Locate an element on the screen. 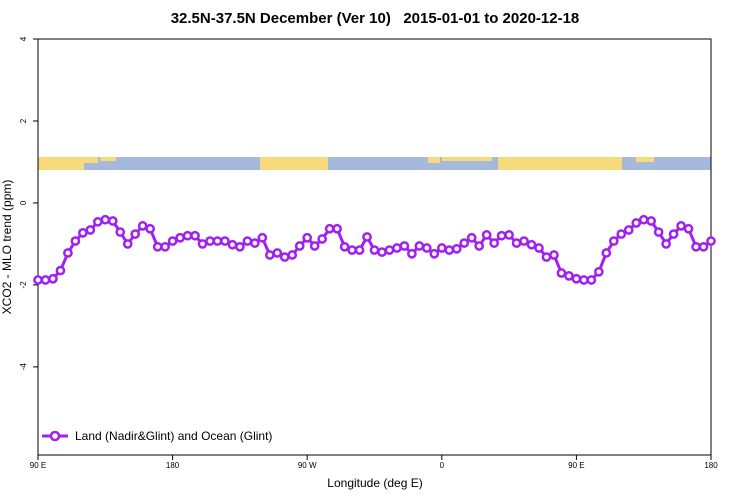 This screenshot has width=750, height=500. x-tick-label: 90 W is located at coordinates (307, 465).